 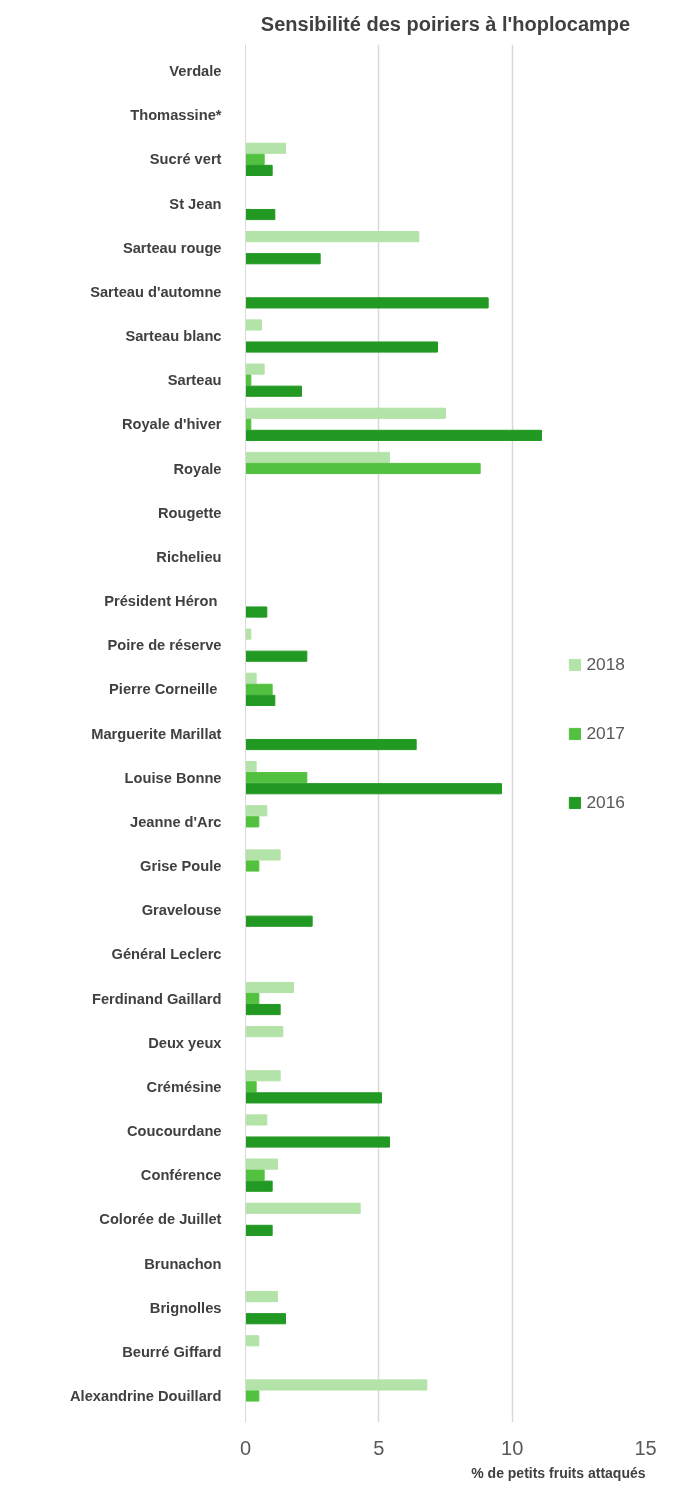 What do you see at coordinates (379, 1447) in the screenshot?
I see `x-tick-label: 5` at bounding box center [379, 1447].